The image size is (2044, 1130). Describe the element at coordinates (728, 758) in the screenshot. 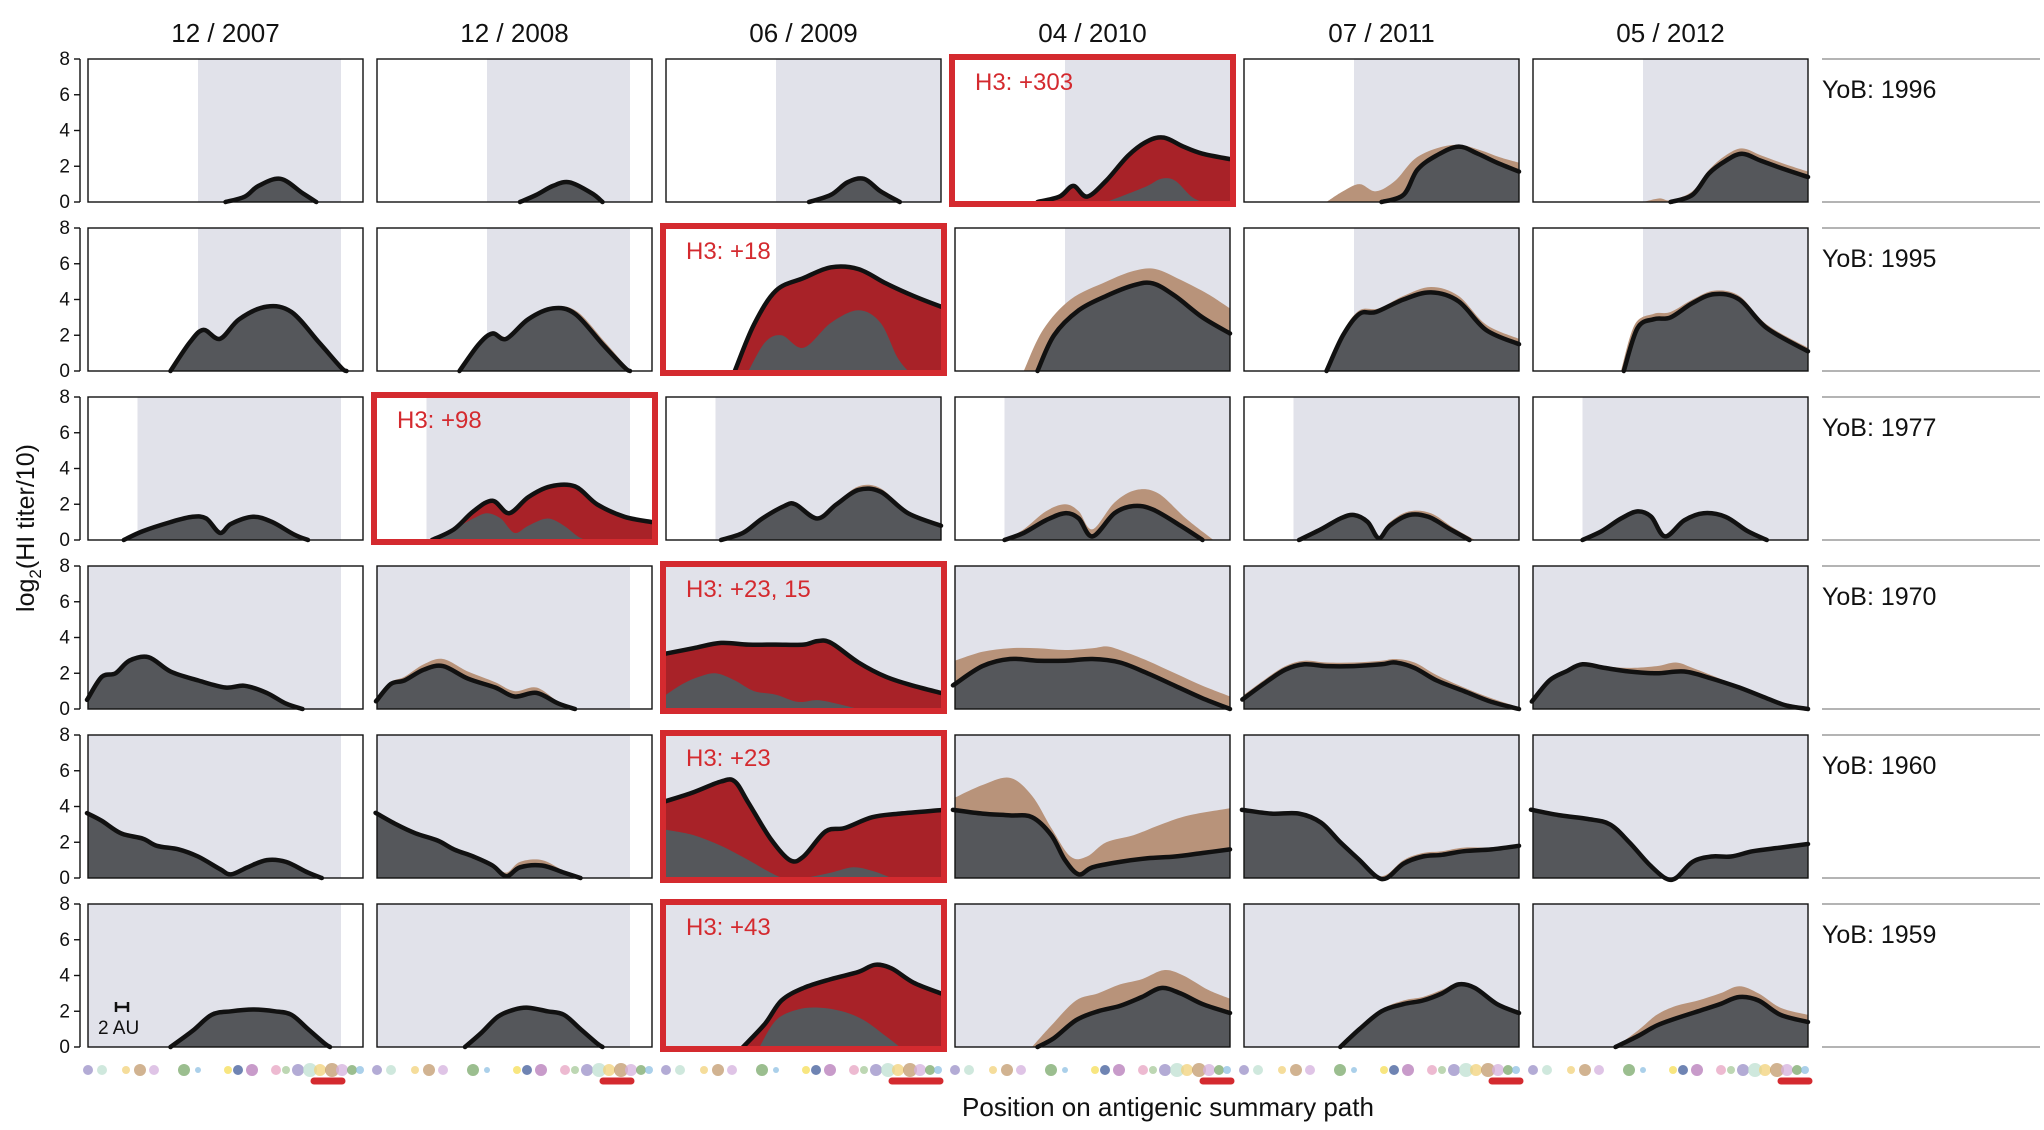

I see `highlight-annotation: H3: +23` at that location.